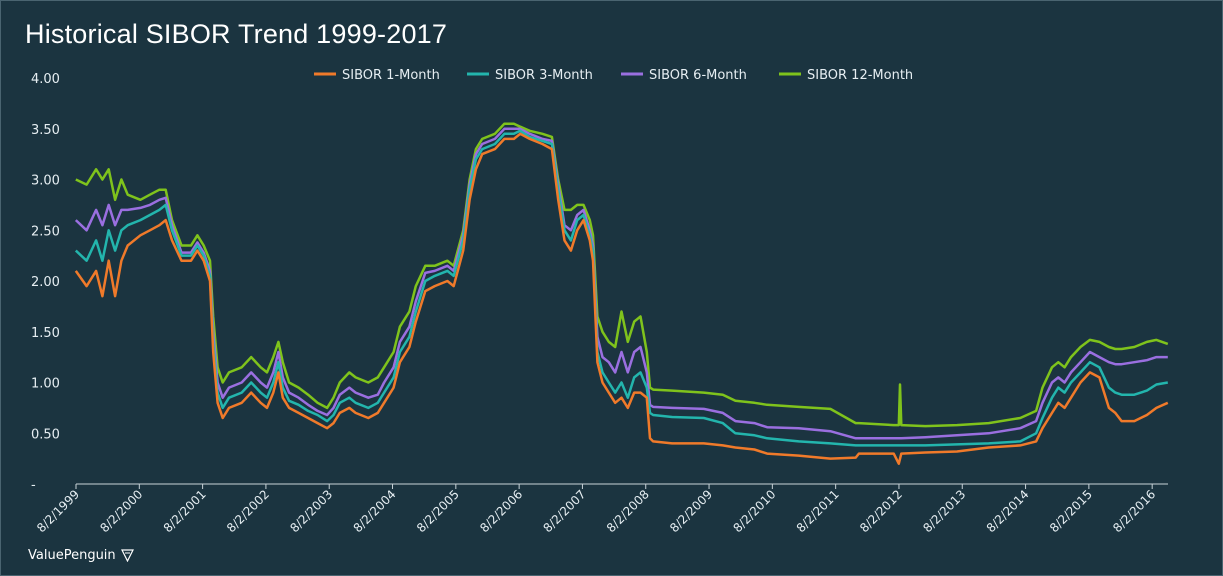 This screenshot has width=1223, height=576. I want to click on x-tick-label: 8/2/1999, so click(58, 511).